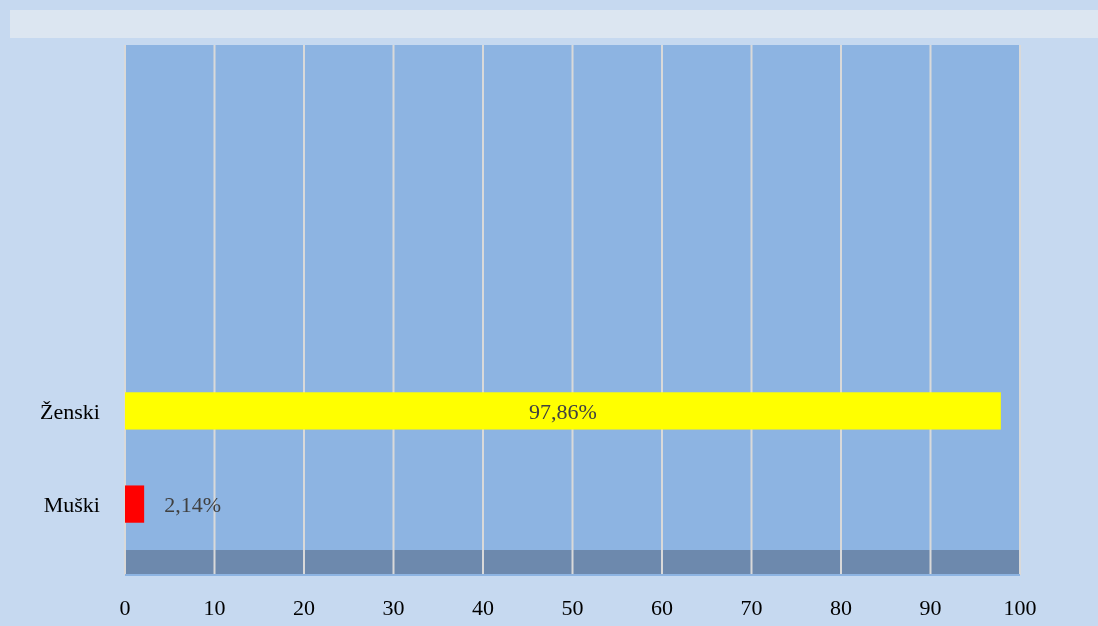 The height and width of the screenshot is (626, 1098). What do you see at coordinates (304, 607) in the screenshot?
I see `x-tick-label: 20` at bounding box center [304, 607].